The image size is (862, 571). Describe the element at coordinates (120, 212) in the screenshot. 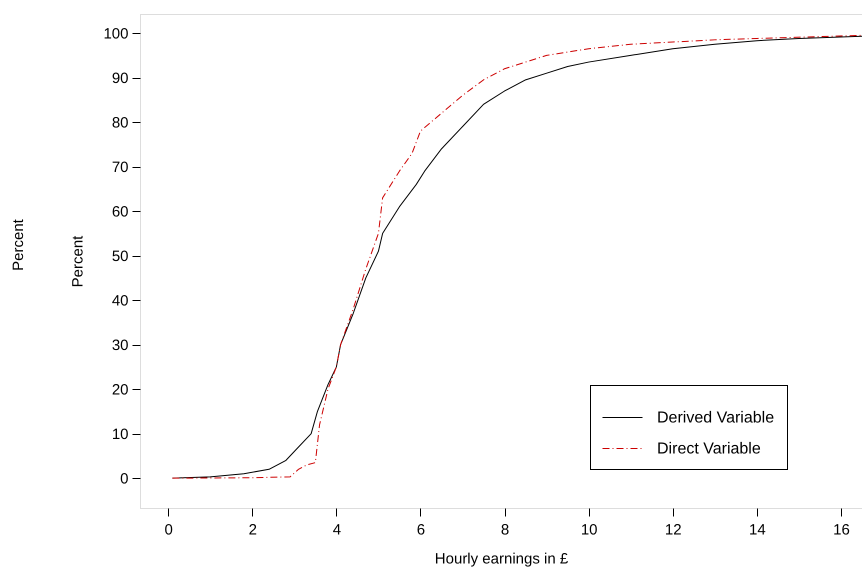

I see `y-tick-label: 60` at that location.